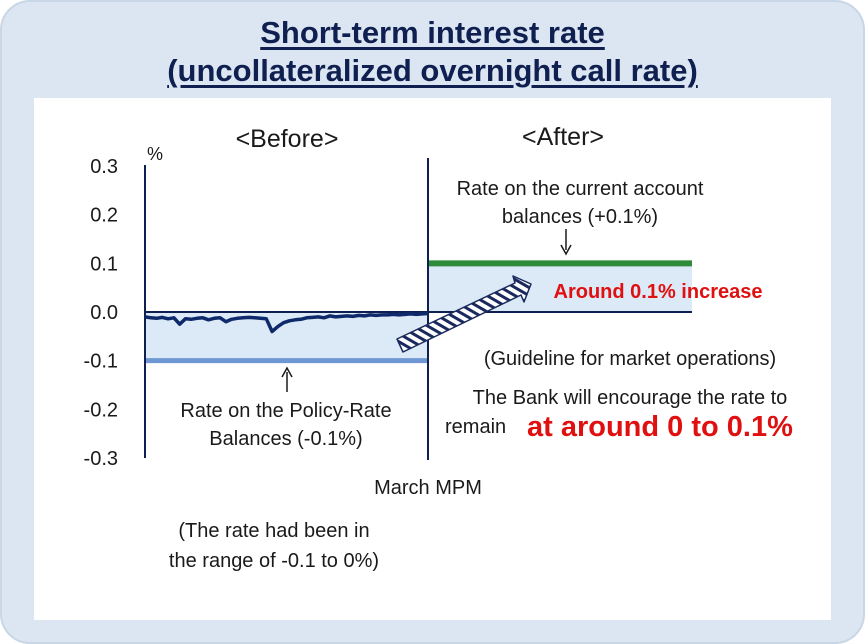 The image size is (865, 644). Describe the element at coordinates (104, 167) in the screenshot. I see `y-tick-label: 0.3` at that location.